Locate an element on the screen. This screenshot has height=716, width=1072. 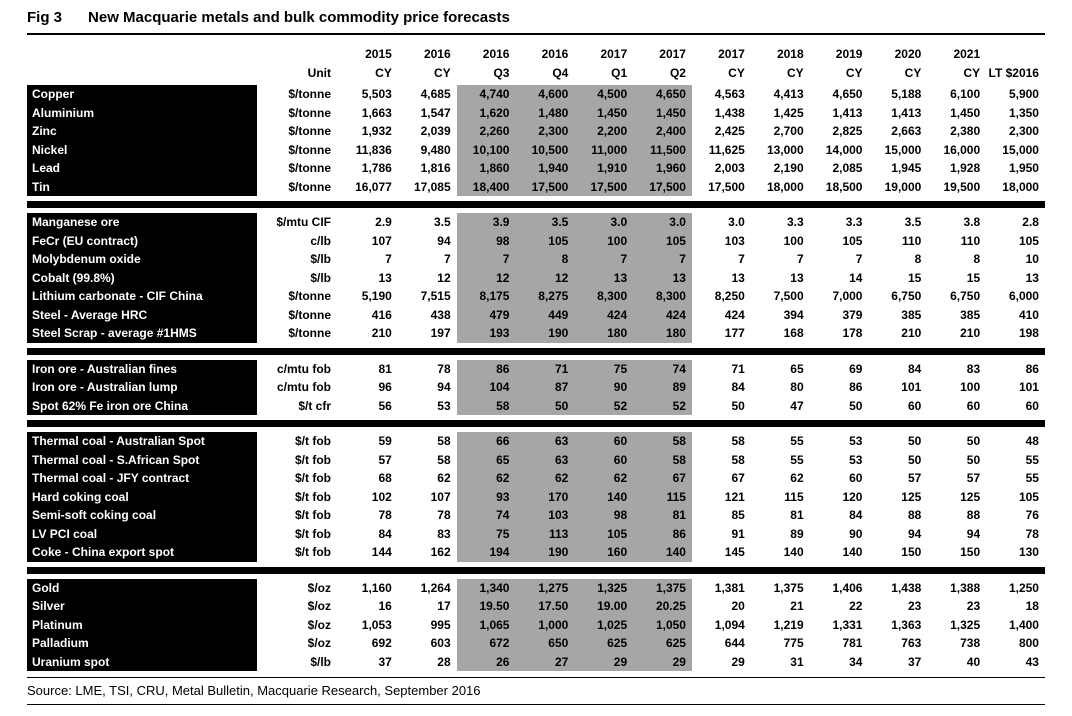
row-label: Iron ore - Australian lump is located at coordinates (142, 387).